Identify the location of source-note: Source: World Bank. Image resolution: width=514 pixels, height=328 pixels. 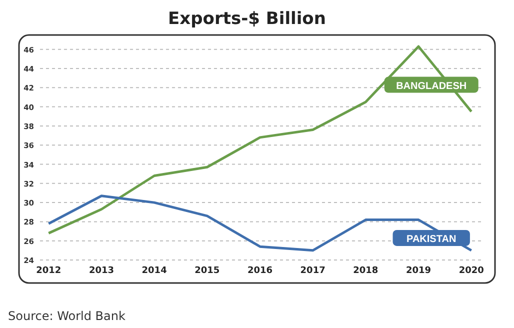
(67, 316).